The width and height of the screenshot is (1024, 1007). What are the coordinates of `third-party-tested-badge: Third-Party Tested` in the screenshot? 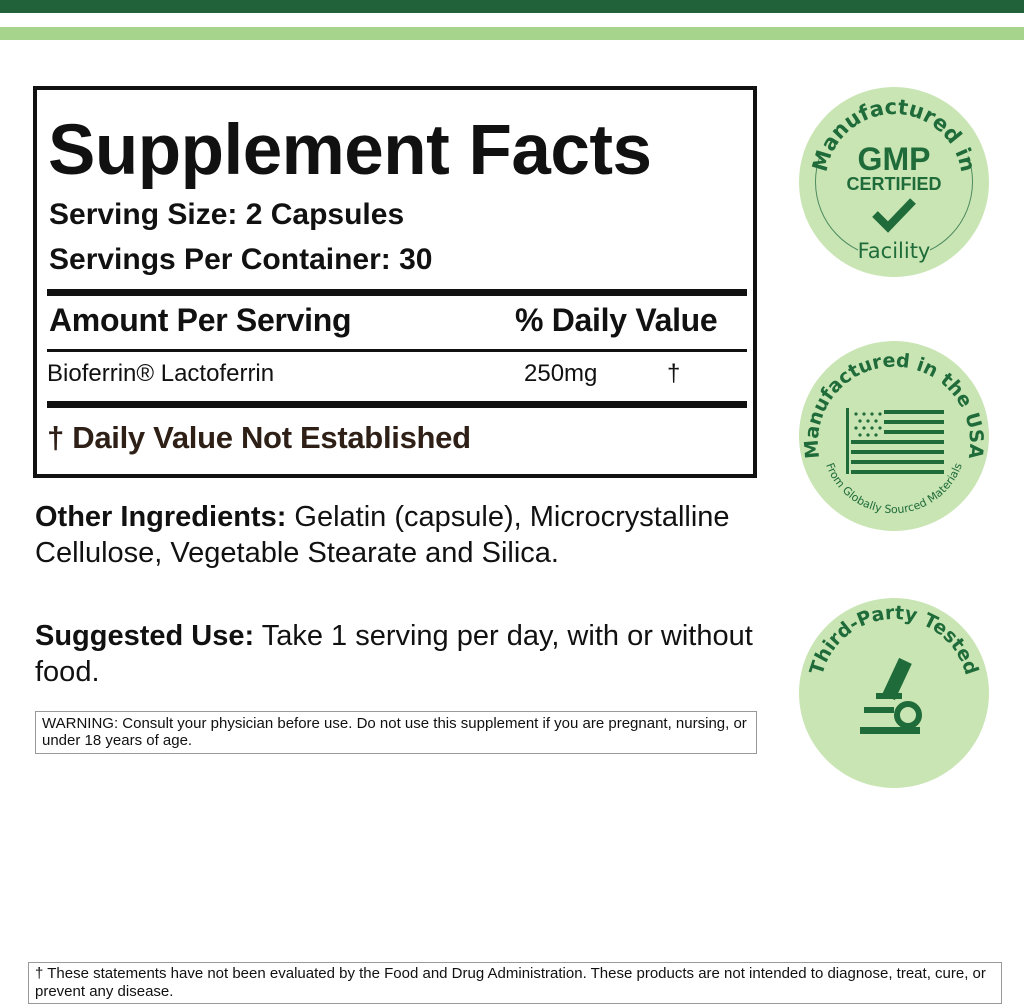 It's located at (894, 693).